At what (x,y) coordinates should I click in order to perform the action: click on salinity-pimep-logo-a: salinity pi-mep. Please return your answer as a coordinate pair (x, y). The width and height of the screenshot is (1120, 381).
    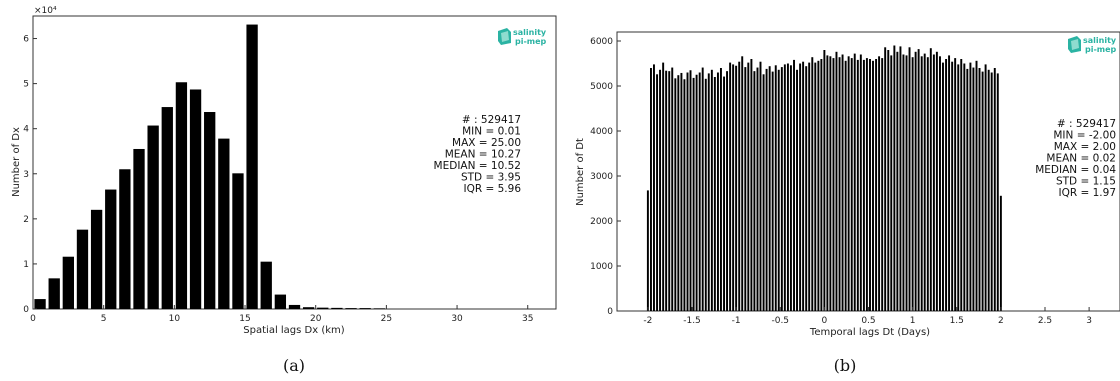
    Looking at the image, I should click on (522, 37).